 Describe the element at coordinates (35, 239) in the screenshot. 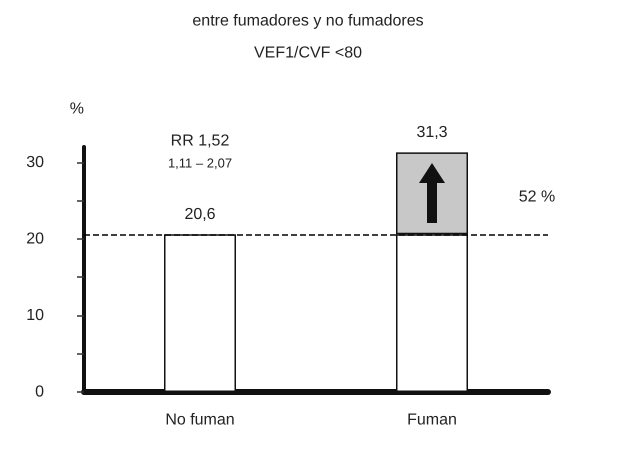

I see `y-tick-label: 20` at that location.